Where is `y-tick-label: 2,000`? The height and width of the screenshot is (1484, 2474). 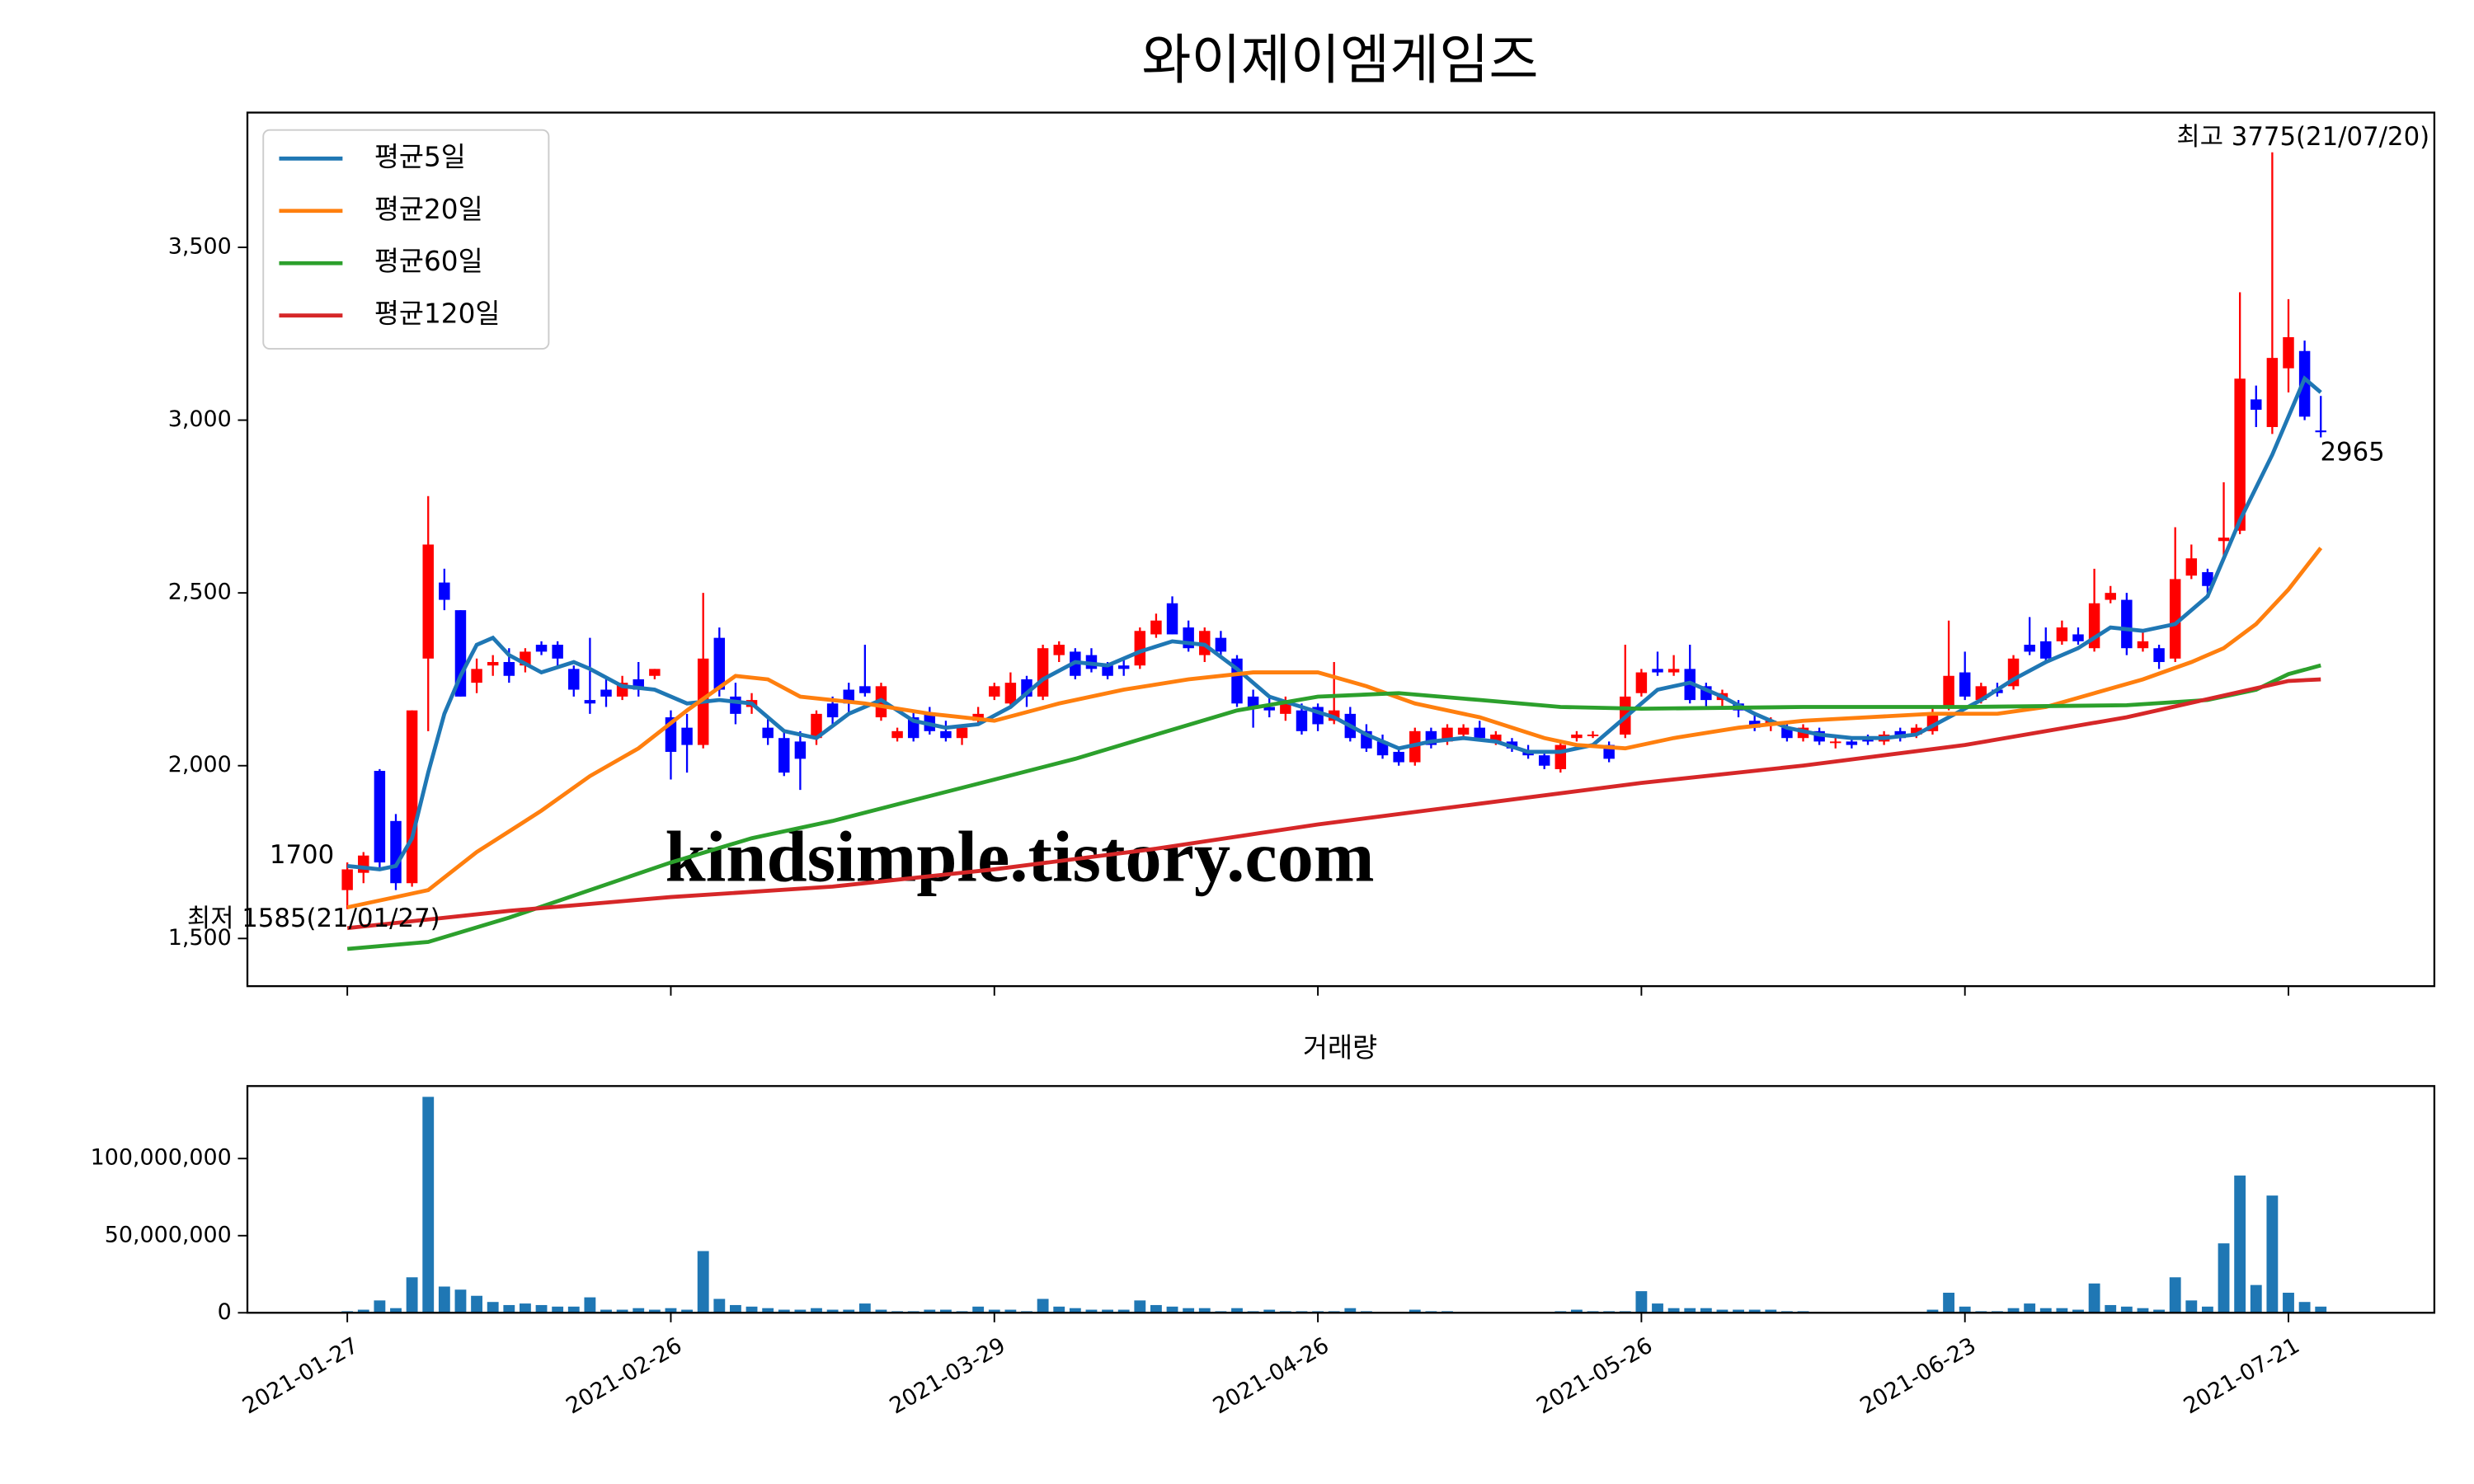
y-tick-label: 2,000 is located at coordinates (200, 764).